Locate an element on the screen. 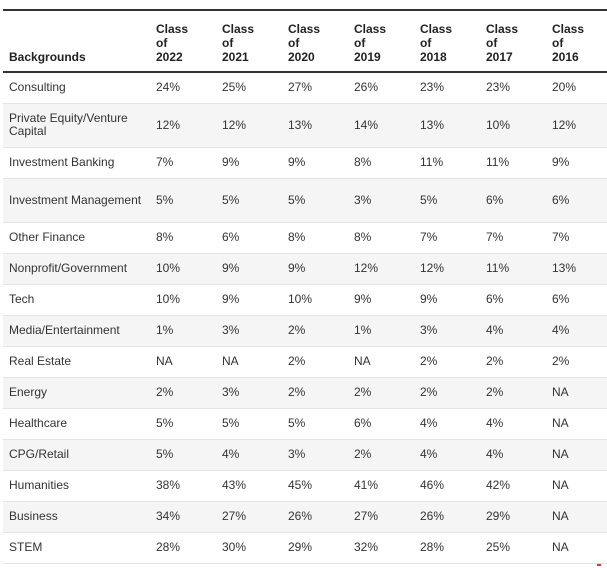 This screenshot has width=607, height=568. table-cell: 20% is located at coordinates (576, 88).